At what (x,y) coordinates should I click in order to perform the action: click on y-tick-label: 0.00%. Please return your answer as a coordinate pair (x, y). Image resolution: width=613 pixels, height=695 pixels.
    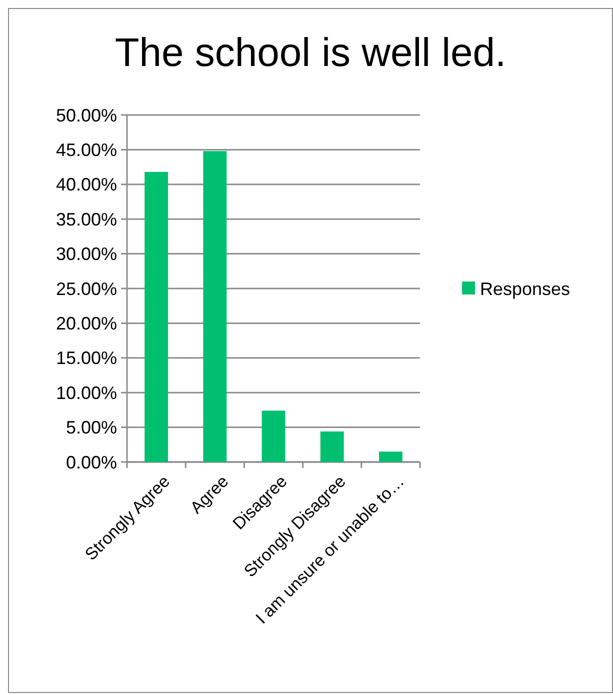
    Looking at the image, I should click on (91, 462).